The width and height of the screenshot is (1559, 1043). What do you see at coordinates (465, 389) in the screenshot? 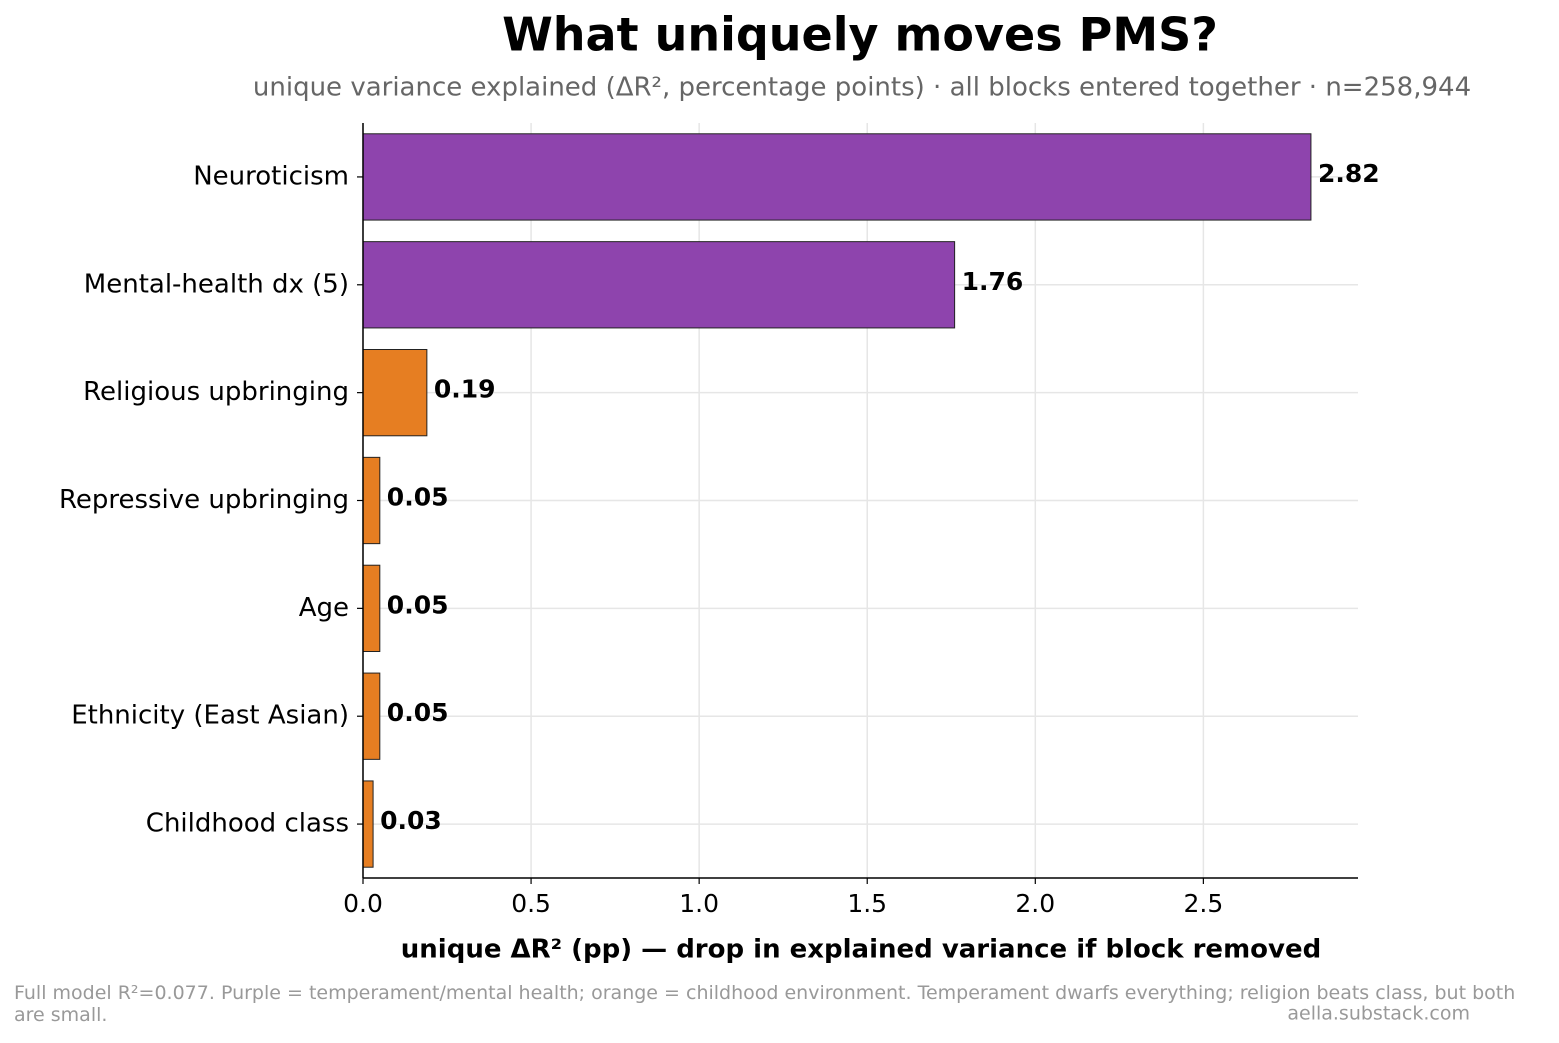
I see `value-label: 0.19` at bounding box center [465, 389].